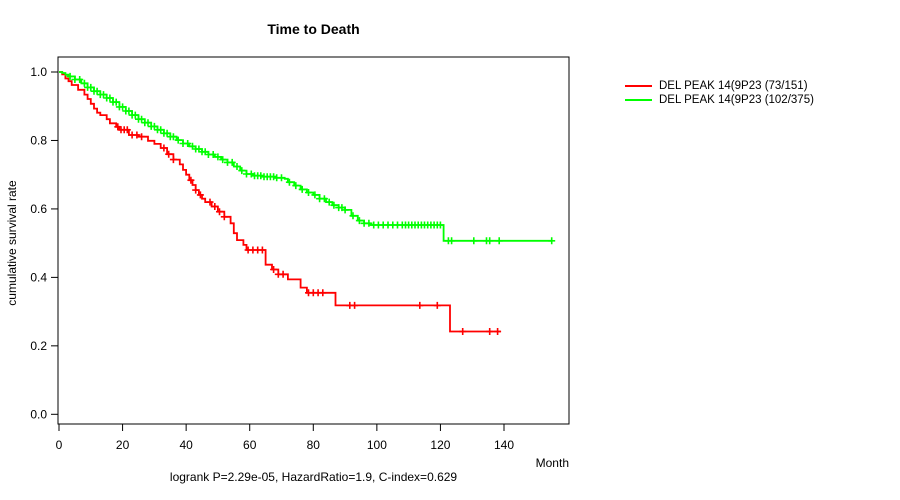  Describe the element at coordinates (733, 86) in the screenshot. I see `legend-label-group1: DEL PEAK 14(9P23 (73/151)` at that location.